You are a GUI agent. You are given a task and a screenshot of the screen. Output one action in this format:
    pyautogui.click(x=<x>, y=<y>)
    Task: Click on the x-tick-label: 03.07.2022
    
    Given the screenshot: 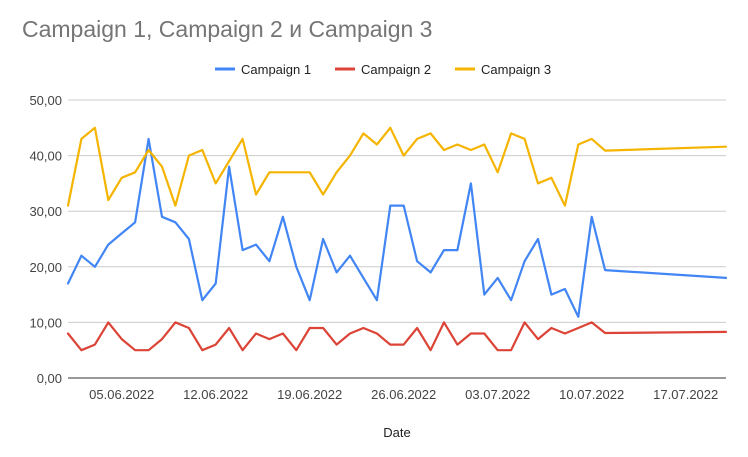 What is the action you would take?
    pyautogui.click(x=497, y=394)
    